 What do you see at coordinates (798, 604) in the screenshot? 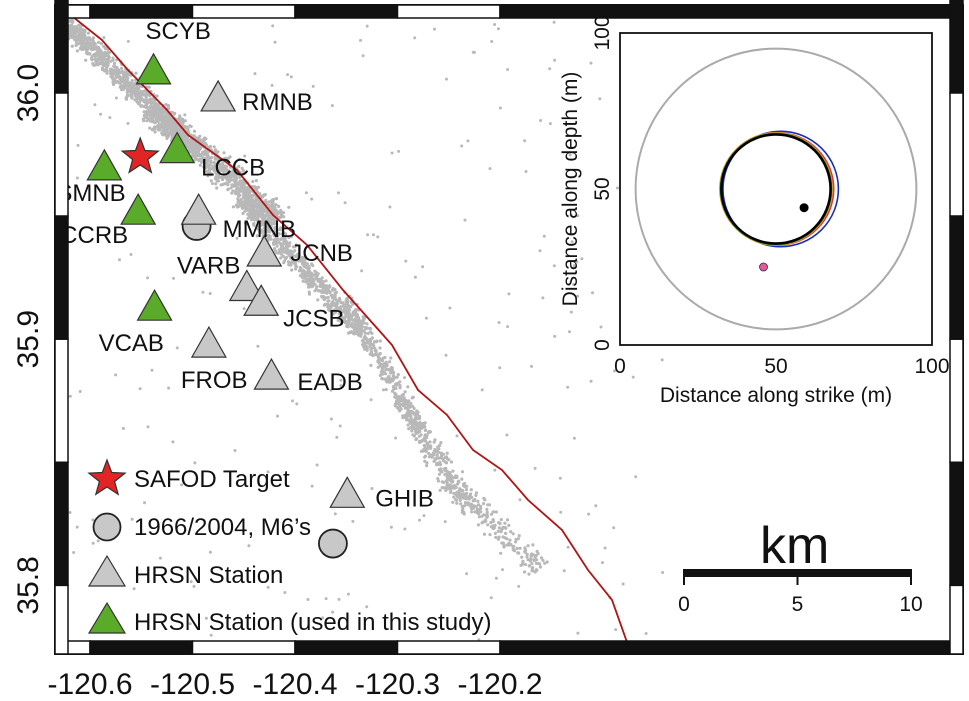
I see `scale-tick-label: 5` at bounding box center [798, 604].